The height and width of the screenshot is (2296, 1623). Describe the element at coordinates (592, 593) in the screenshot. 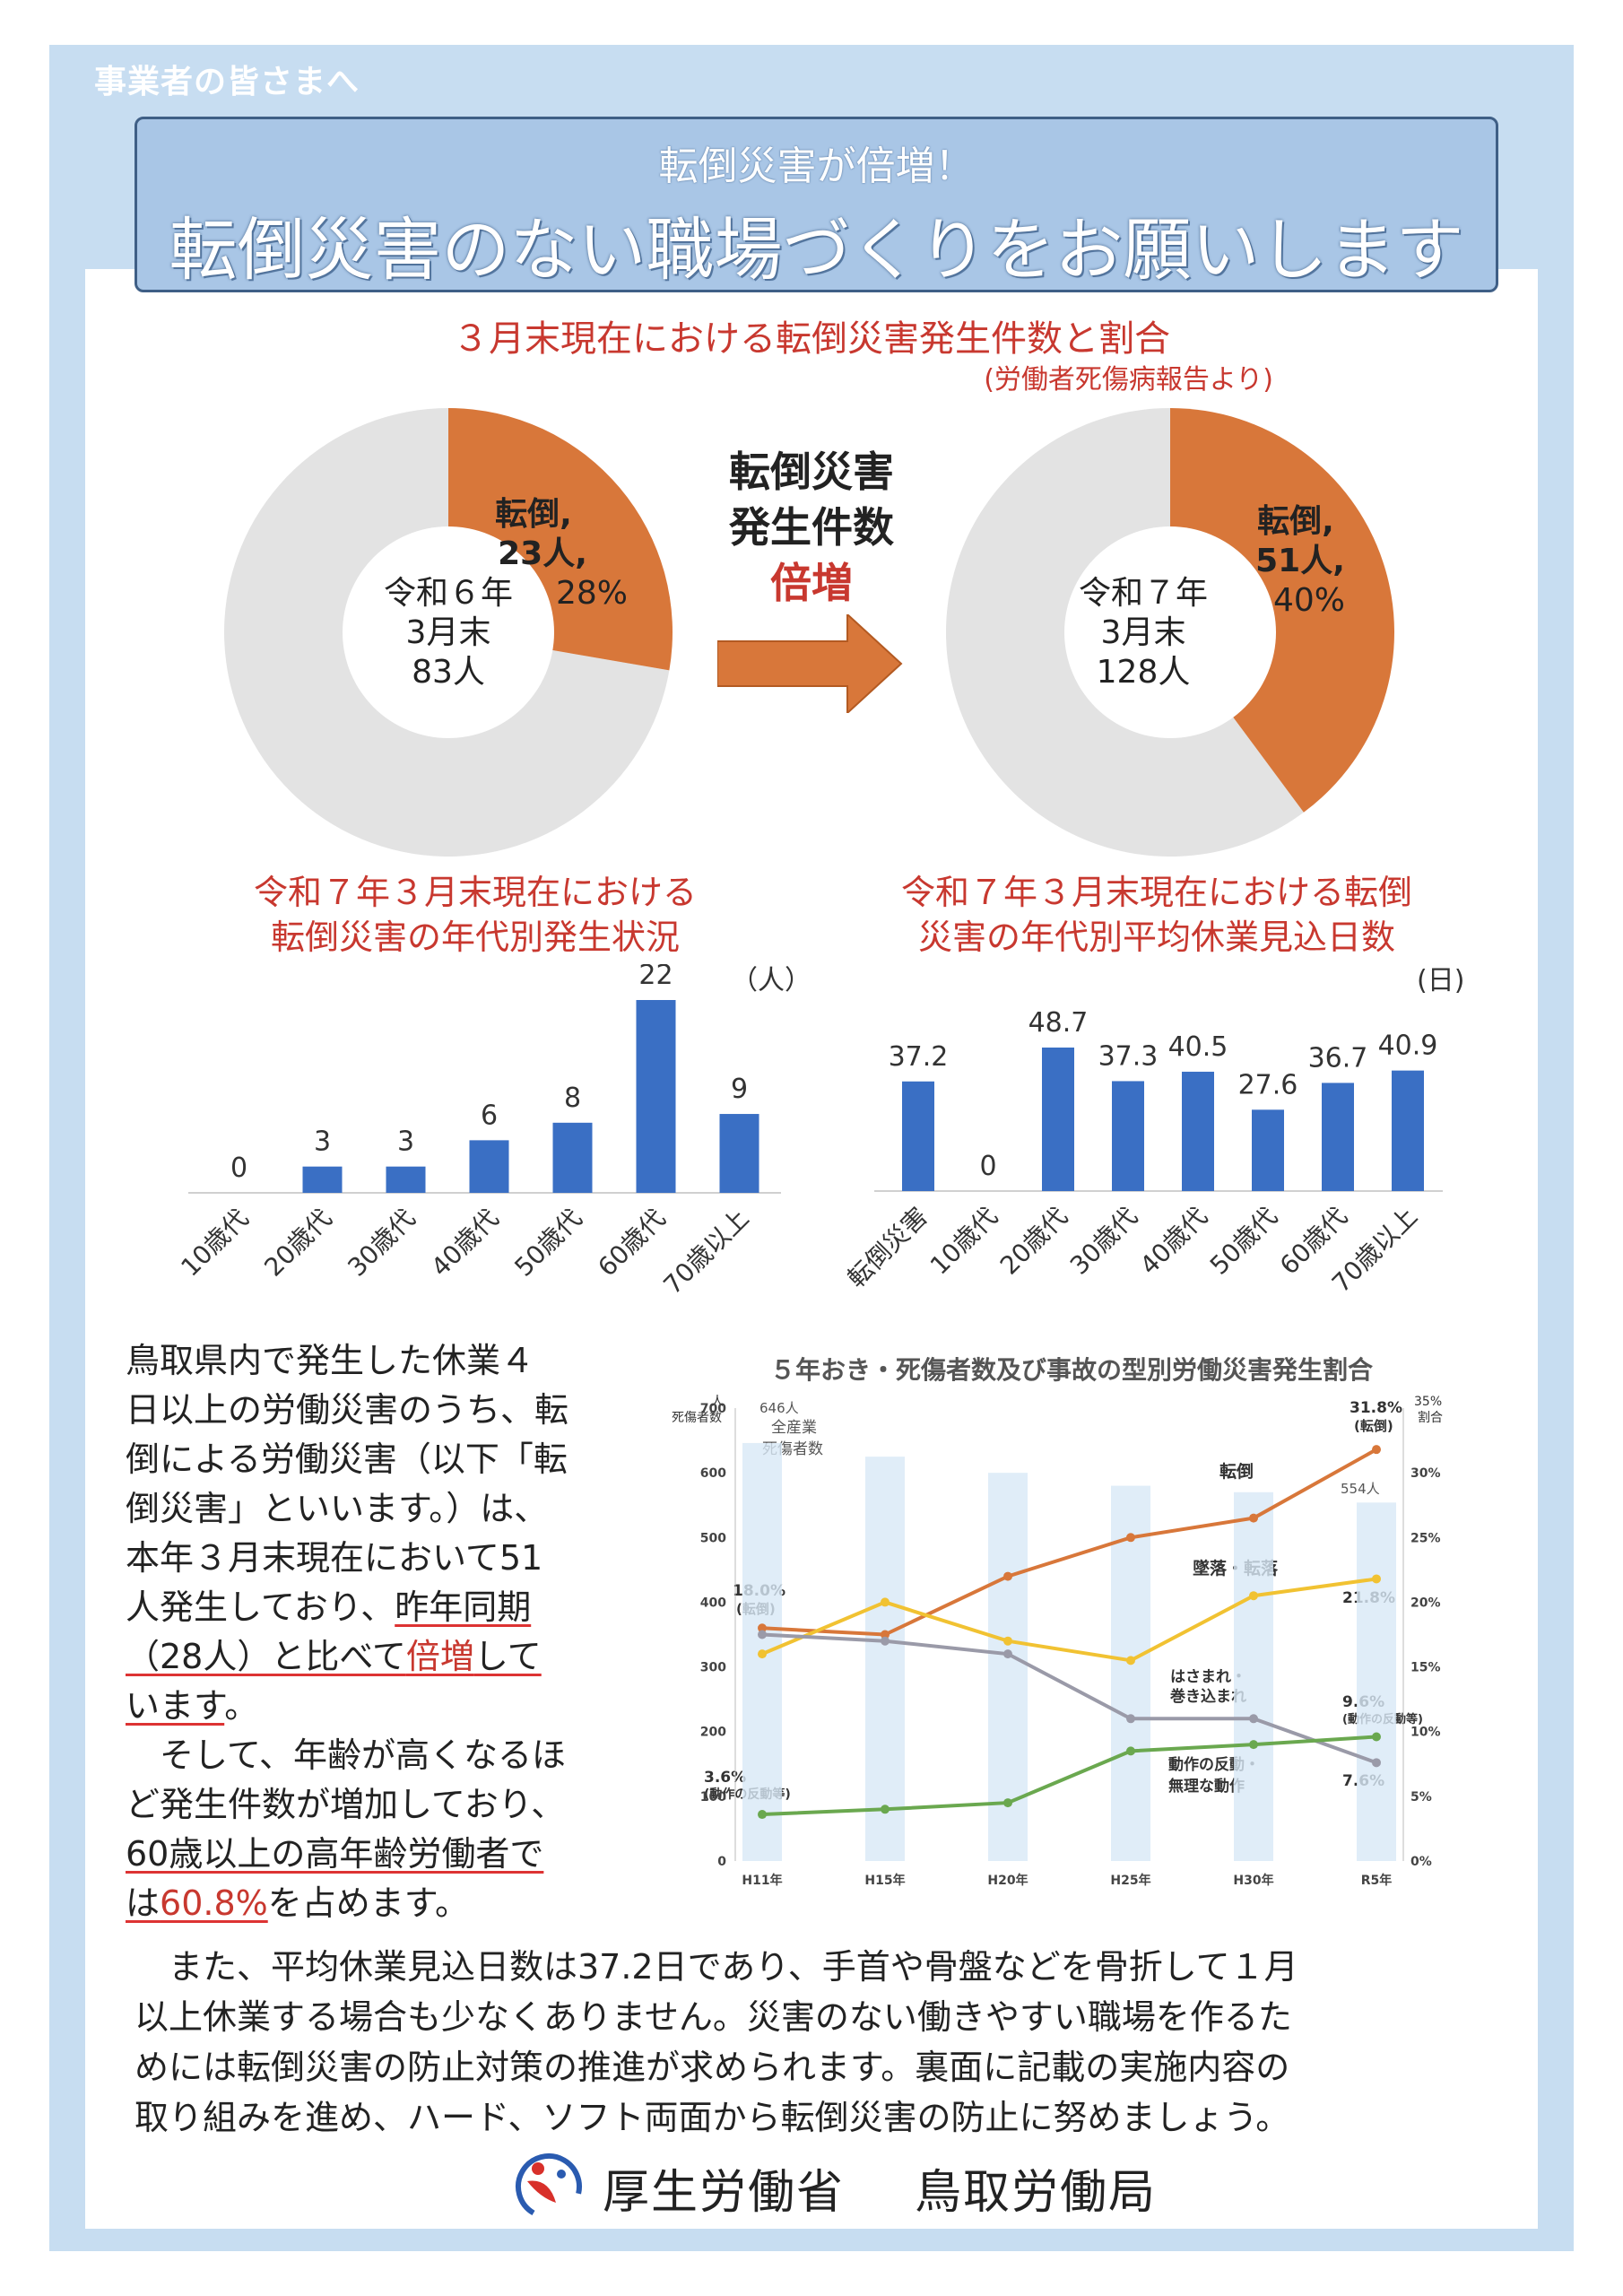

I see `pie1-slice-label-3: 28%` at that location.